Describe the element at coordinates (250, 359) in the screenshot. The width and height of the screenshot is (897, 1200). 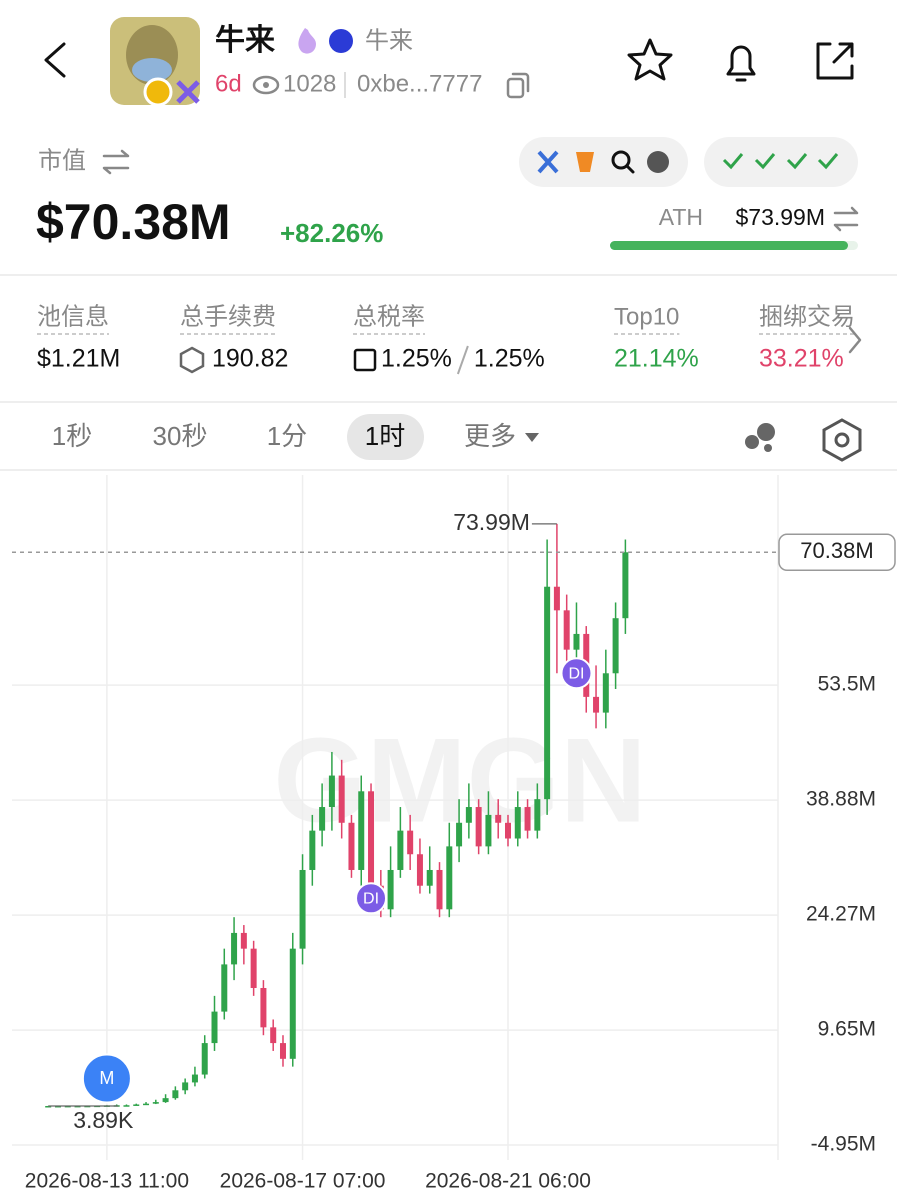
I see `stat-value: 190.82` at that location.